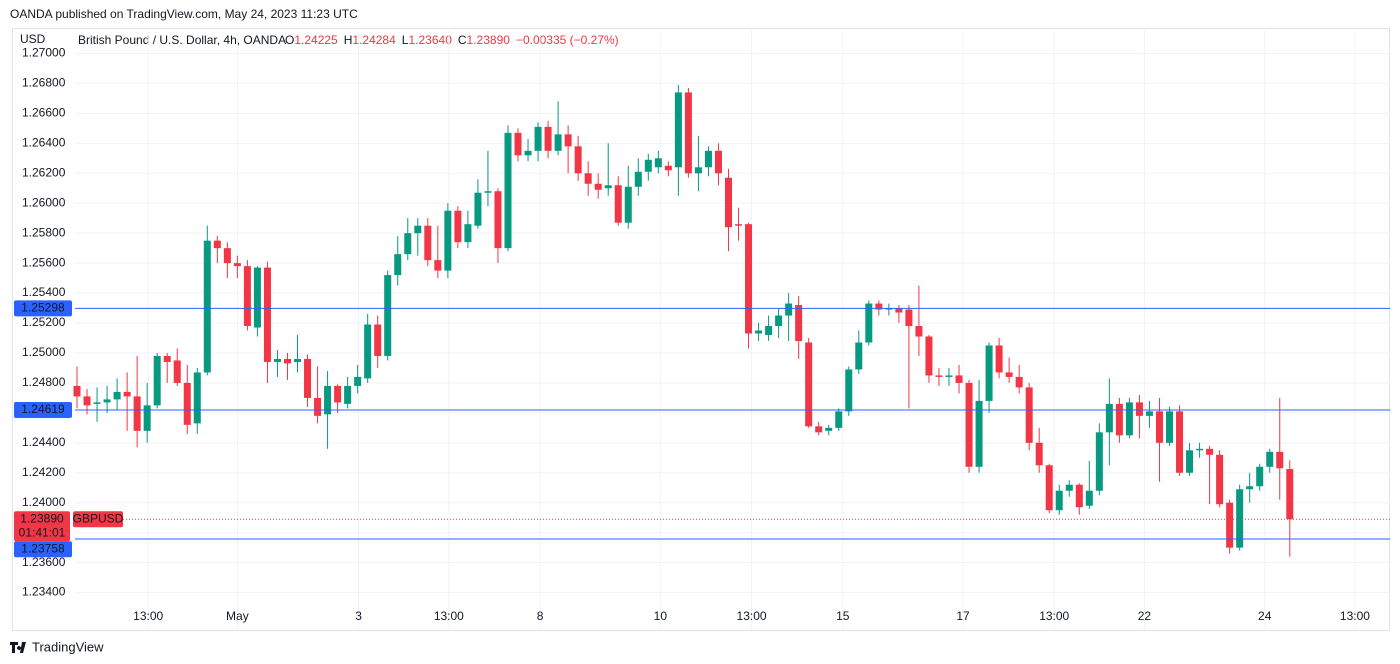  I want to click on legend-value: 1.23890, so click(489, 40).